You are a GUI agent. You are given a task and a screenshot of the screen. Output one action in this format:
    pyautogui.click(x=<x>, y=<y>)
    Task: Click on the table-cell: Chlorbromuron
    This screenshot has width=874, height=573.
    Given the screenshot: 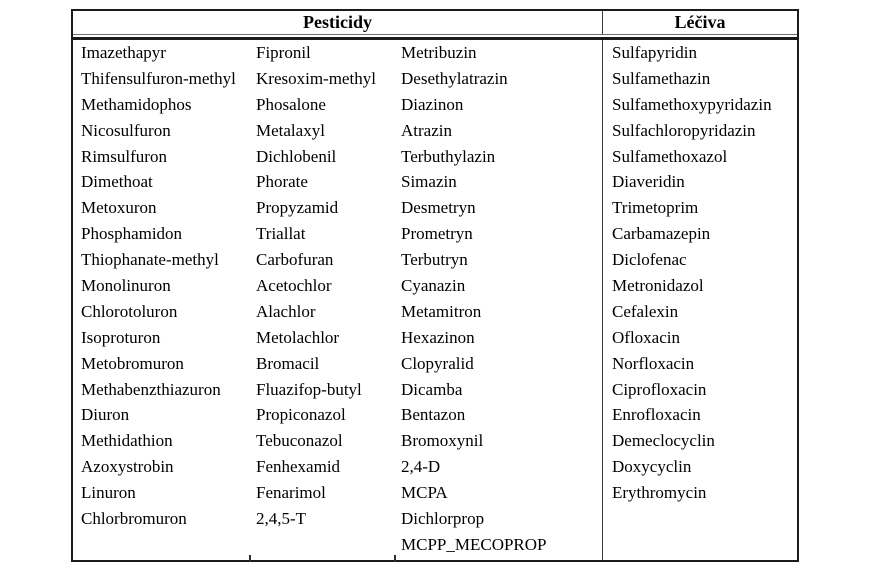 What is the action you would take?
    pyautogui.click(x=134, y=519)
    